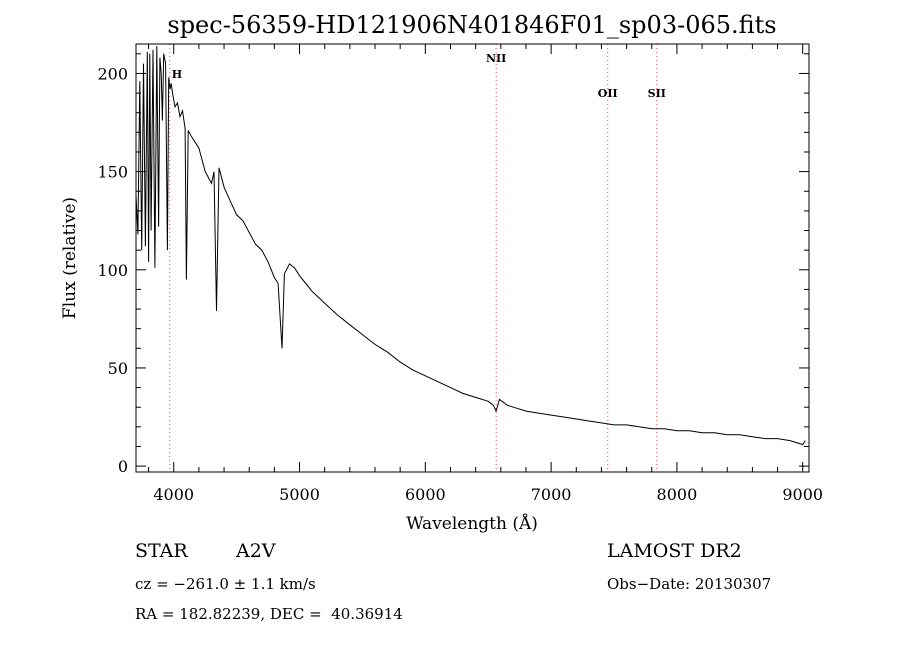  I want to click on survey-name: LAMOST DR2, so click(674, 551).